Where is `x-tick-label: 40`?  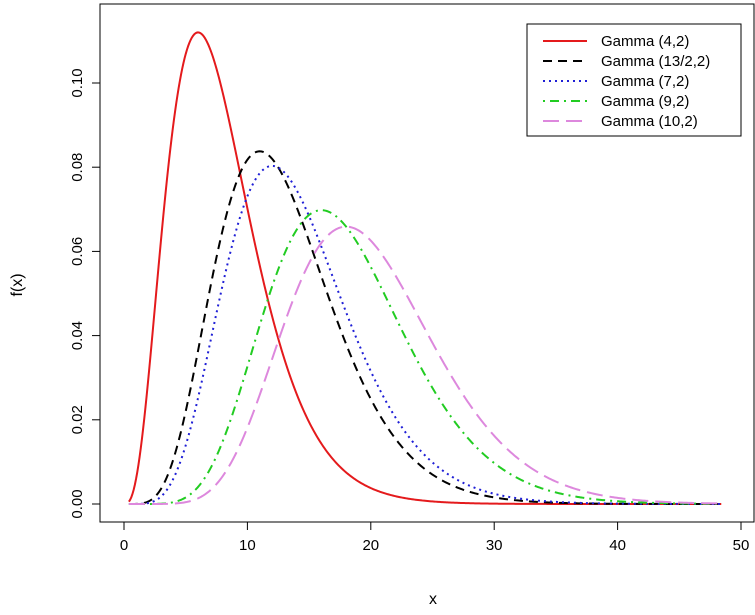 x-tick-label: 40 is located at coordinates (617, 545).